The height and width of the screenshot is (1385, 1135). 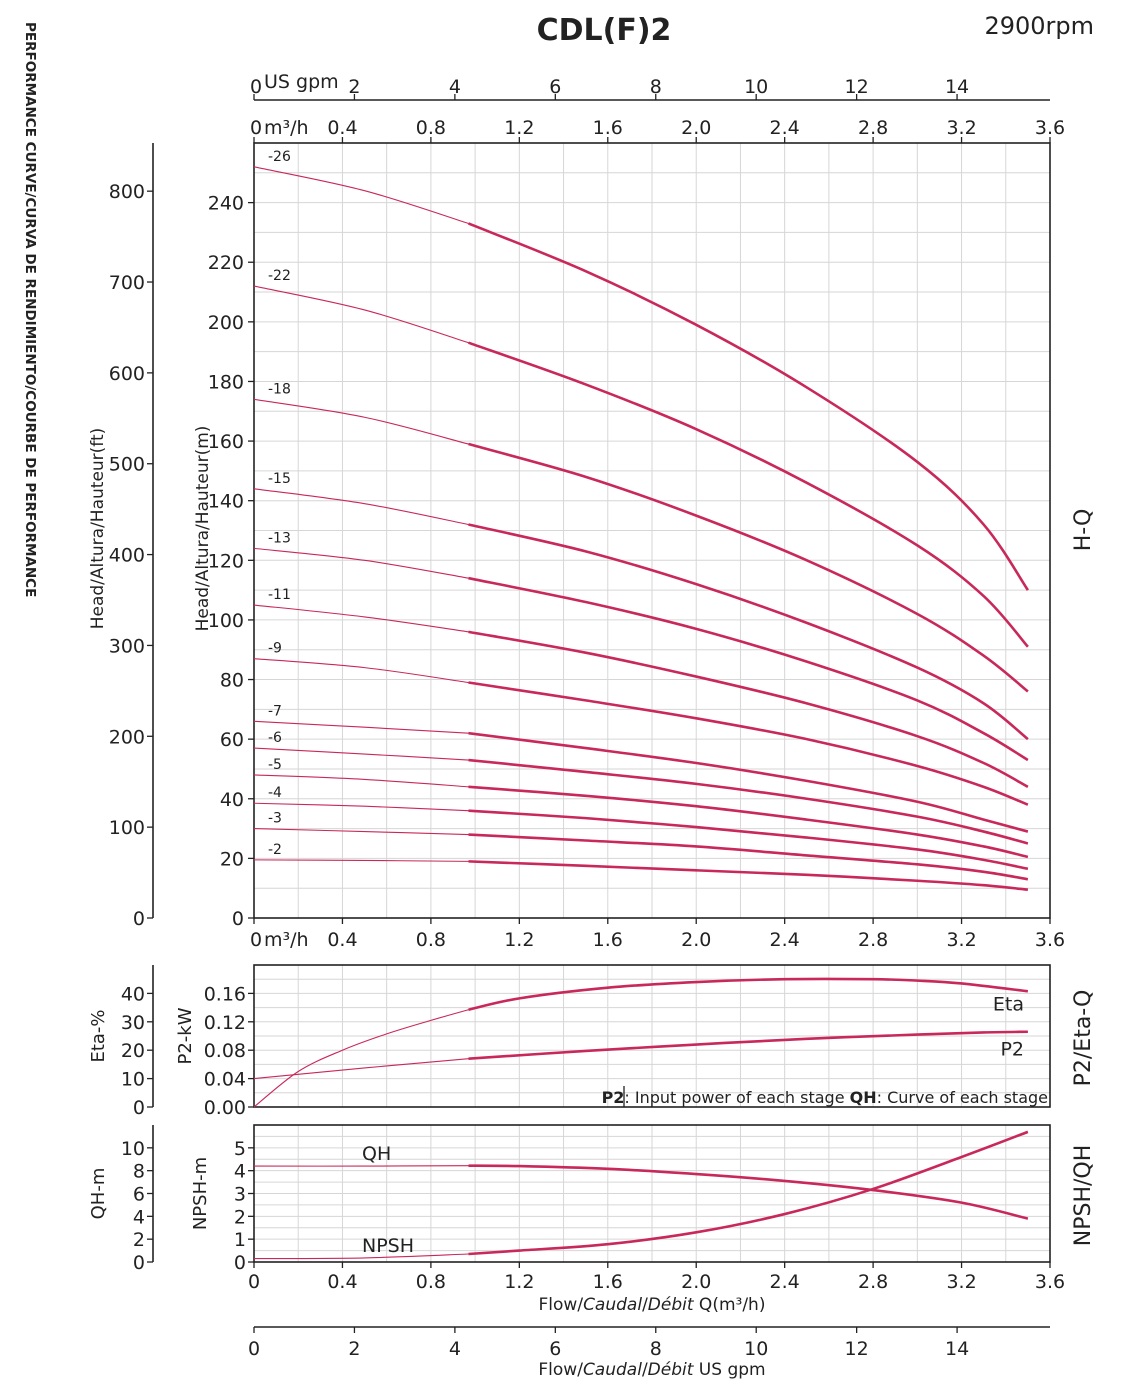 What do you see at coordinates (342, 940) in the screenshot?
I see `hq-xtick-bottom-label: 0.4` at bounding box center [342, 940].